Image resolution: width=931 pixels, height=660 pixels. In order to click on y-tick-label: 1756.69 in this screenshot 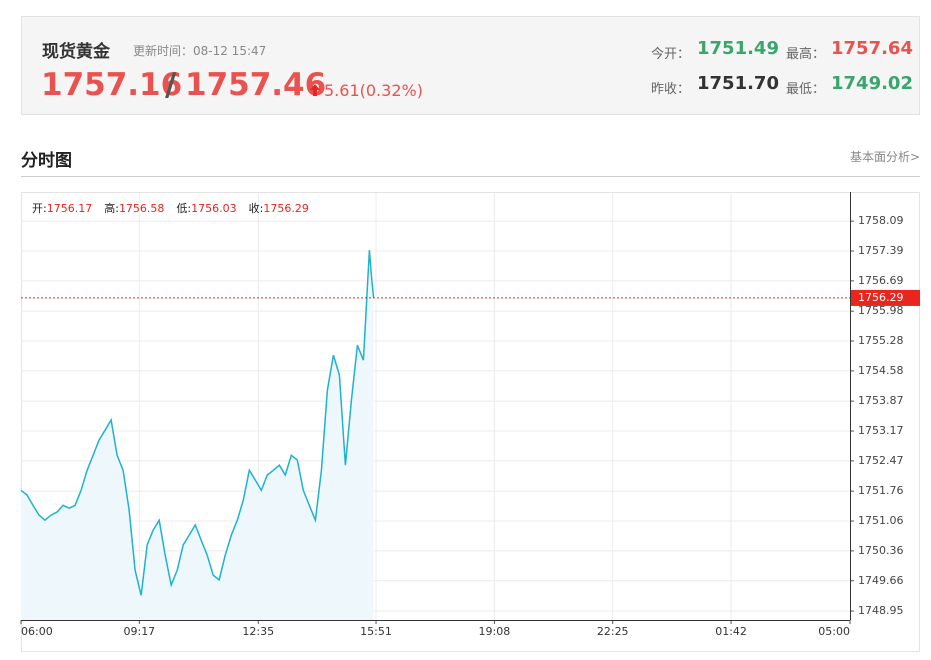, I will do `click(881, 280)`.